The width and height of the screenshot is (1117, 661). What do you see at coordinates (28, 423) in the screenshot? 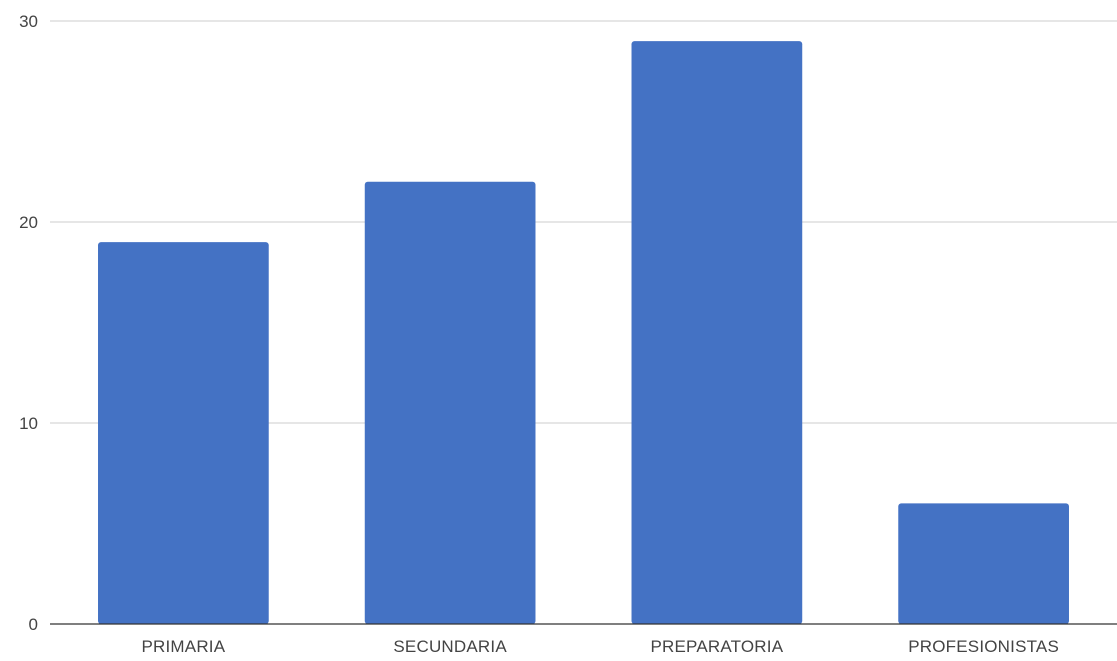
I see `y-tick-label: 10` at bounding box center [28, 423].